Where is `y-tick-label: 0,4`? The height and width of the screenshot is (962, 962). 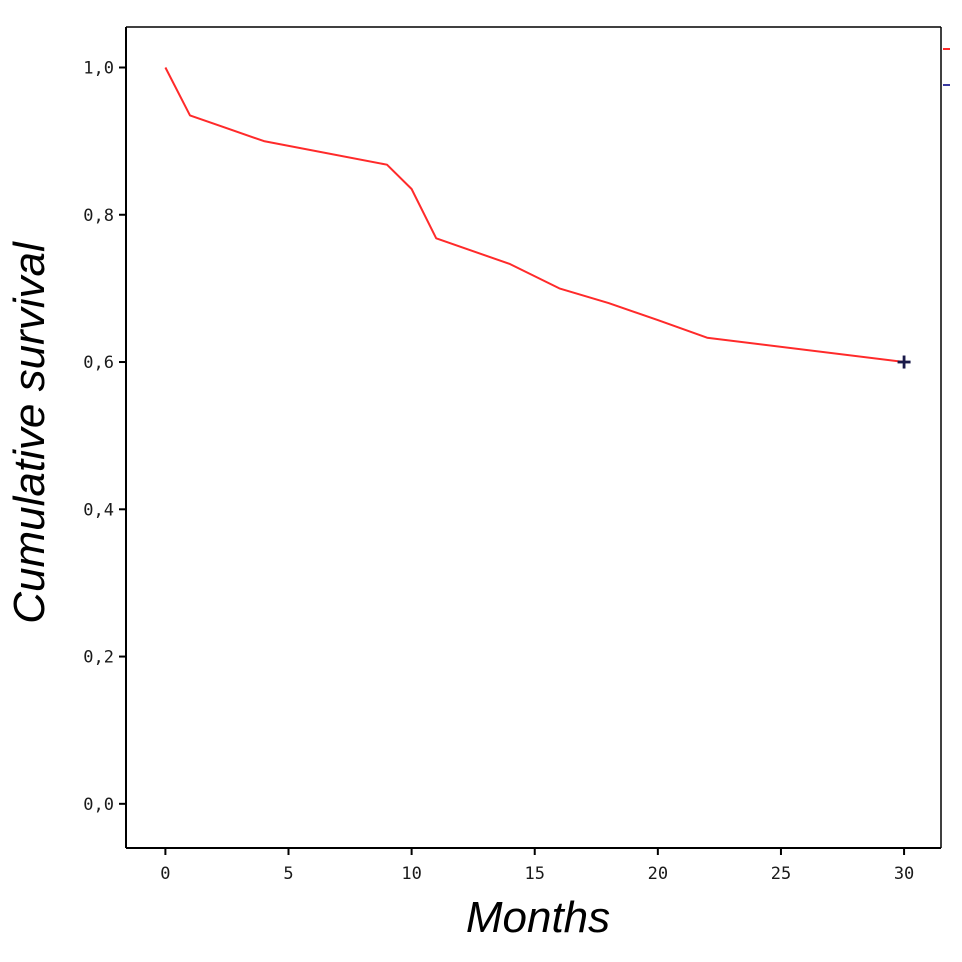
y-tick-label: 0,4 is located at coordinates (98, 510).